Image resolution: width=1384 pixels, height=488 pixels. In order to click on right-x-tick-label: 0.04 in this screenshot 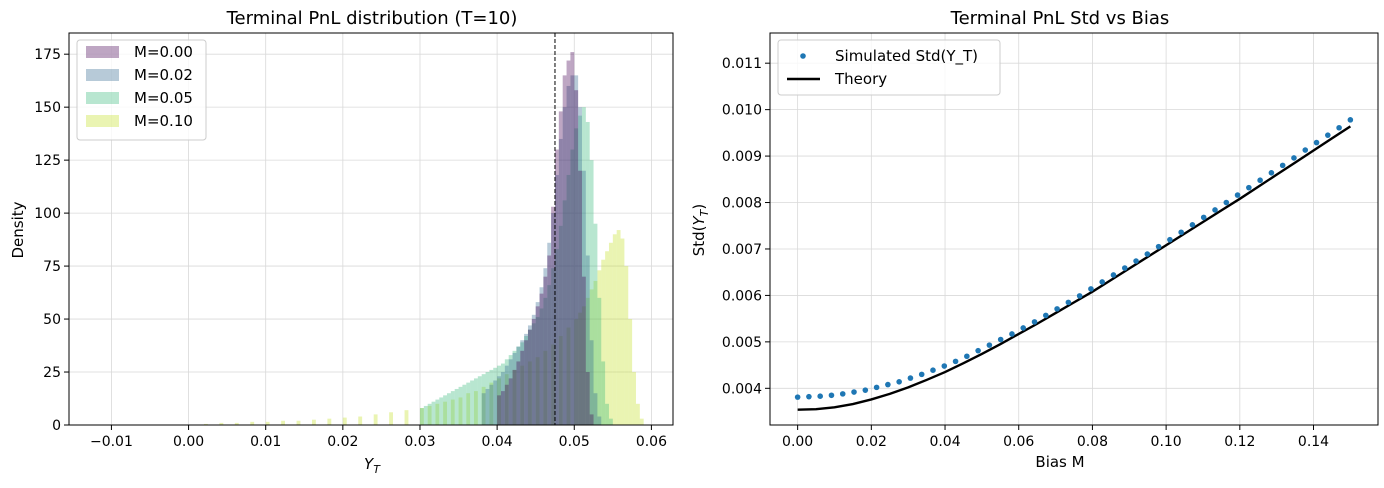, I will do `click(944, 442)`.